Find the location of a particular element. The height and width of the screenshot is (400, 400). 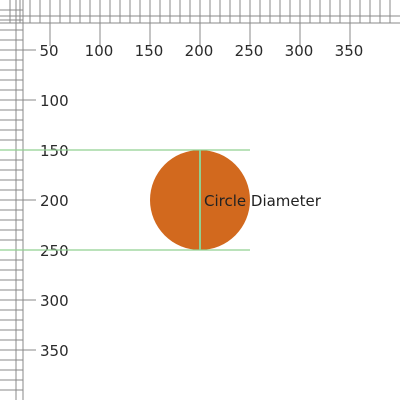

left-ruler-ticks is located at coordinates (18, 200).